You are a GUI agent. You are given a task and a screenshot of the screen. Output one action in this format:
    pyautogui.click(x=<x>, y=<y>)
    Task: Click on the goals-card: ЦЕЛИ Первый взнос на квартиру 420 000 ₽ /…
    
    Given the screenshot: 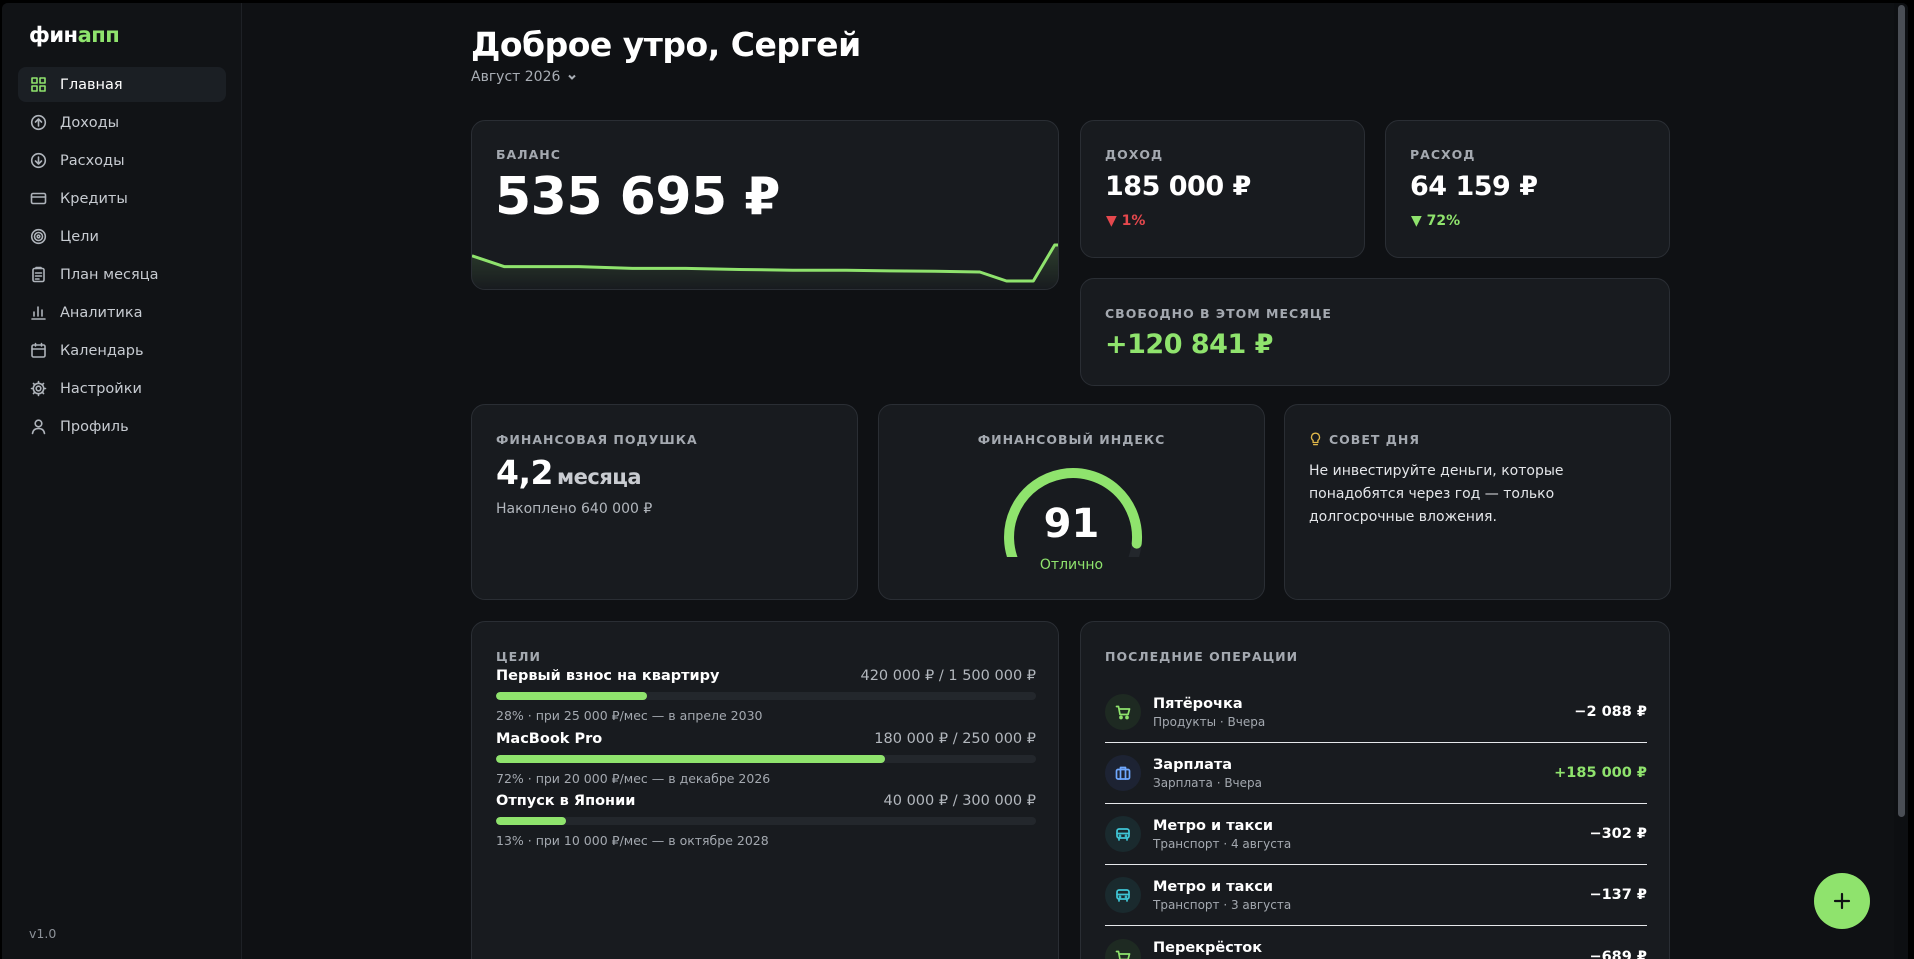 What is the action you would take?
    pyautogui.click(x=765, y=790)
    